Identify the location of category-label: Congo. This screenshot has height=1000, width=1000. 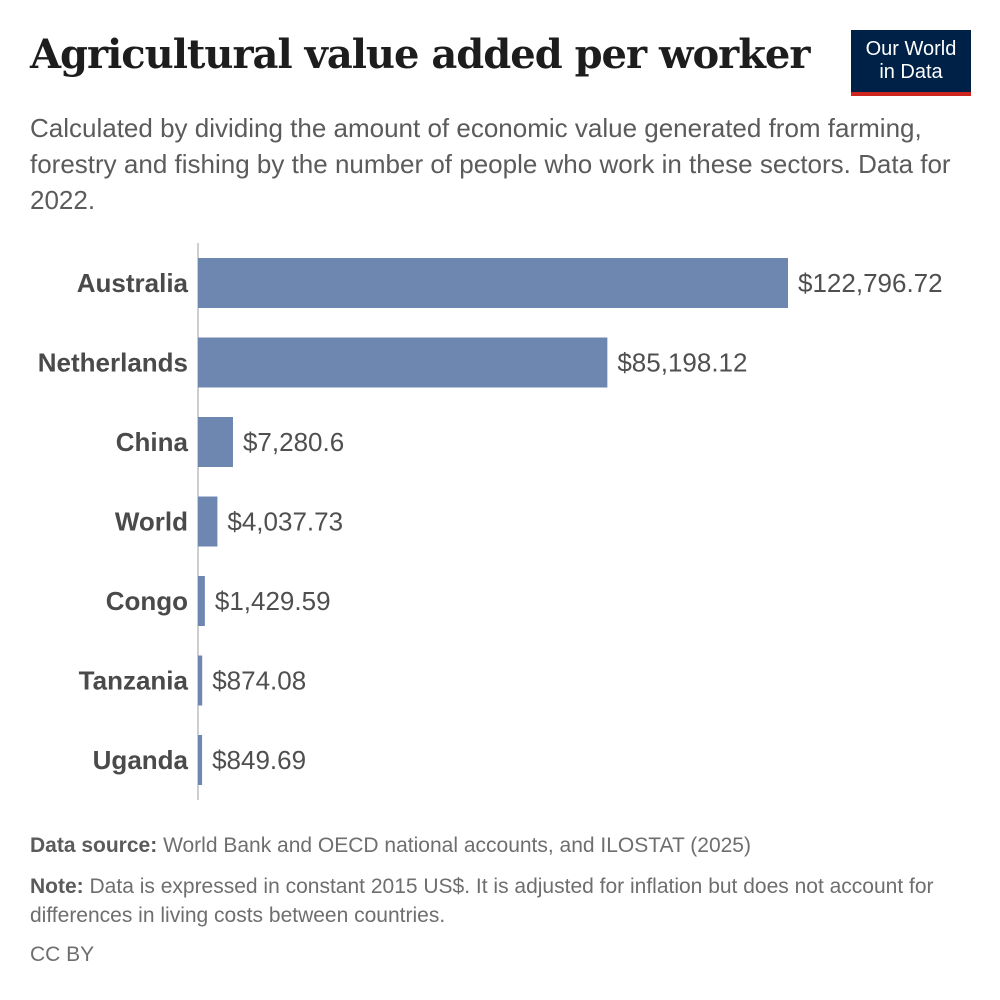
(147, 601).